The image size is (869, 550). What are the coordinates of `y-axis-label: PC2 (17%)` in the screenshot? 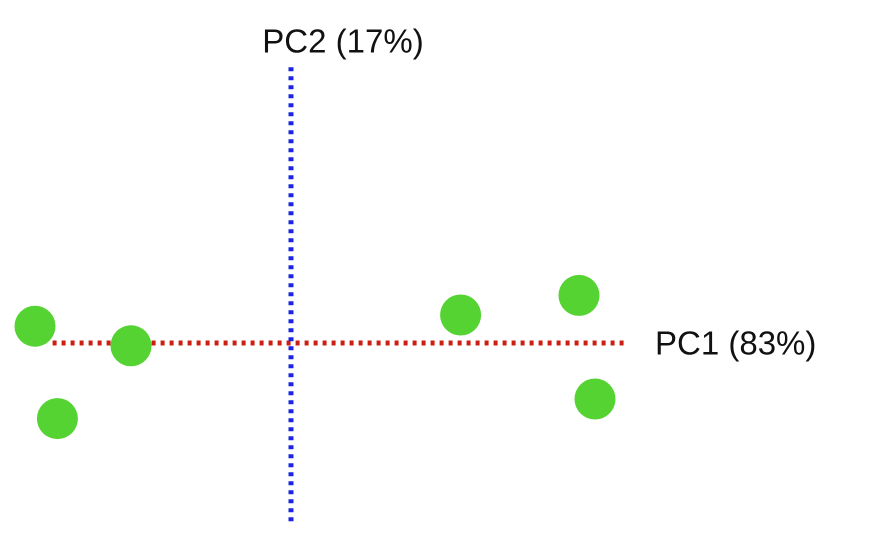 It's located at (342, 41).